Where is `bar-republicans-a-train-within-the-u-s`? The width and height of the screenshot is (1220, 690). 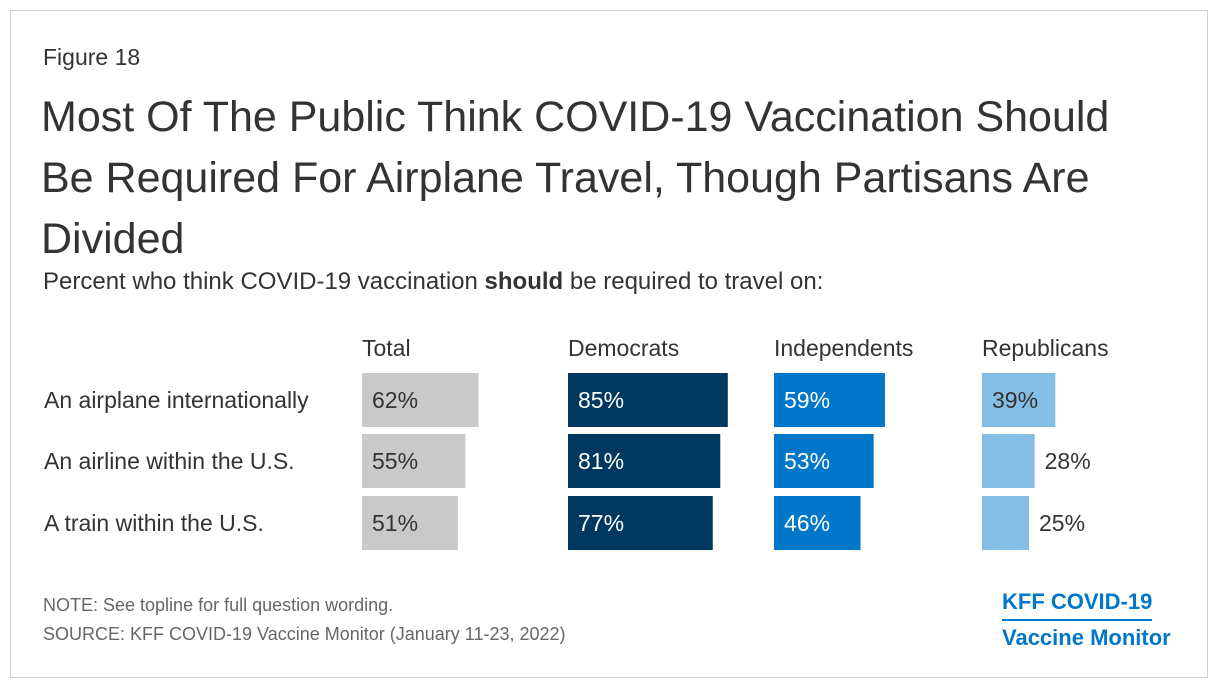
bar-republicans-a-train-within-the-u-s is located at coordinates (1005, 523).